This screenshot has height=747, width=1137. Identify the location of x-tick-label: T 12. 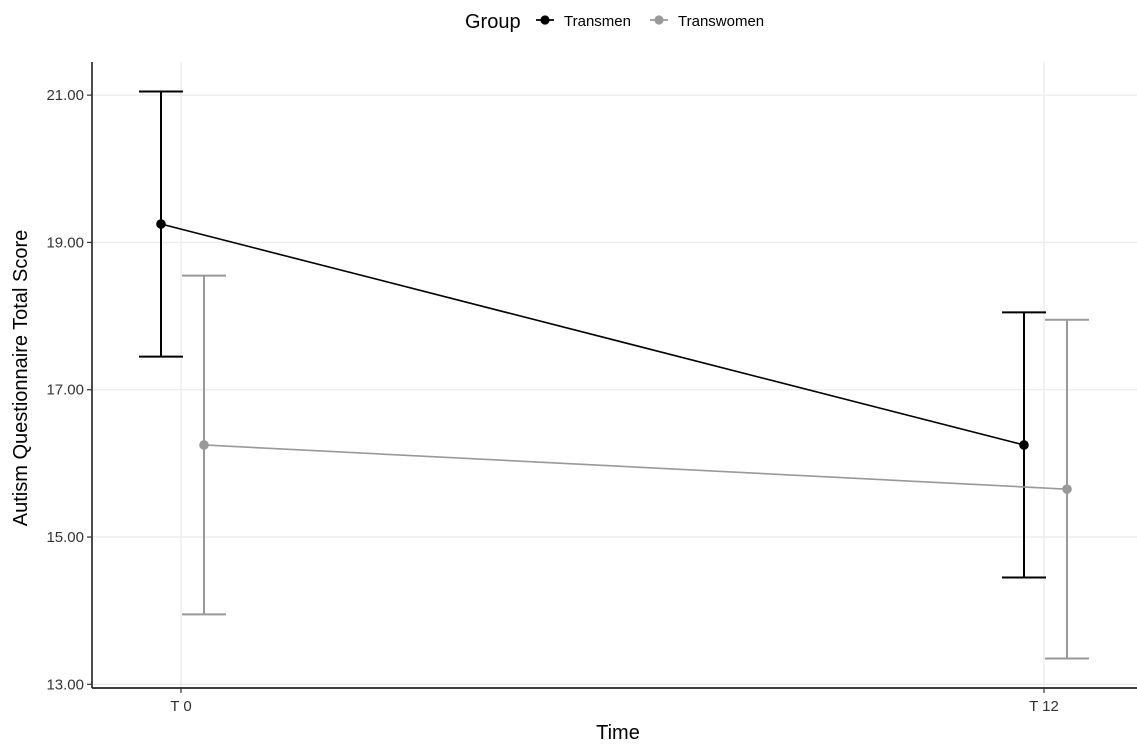
(1044, 706).